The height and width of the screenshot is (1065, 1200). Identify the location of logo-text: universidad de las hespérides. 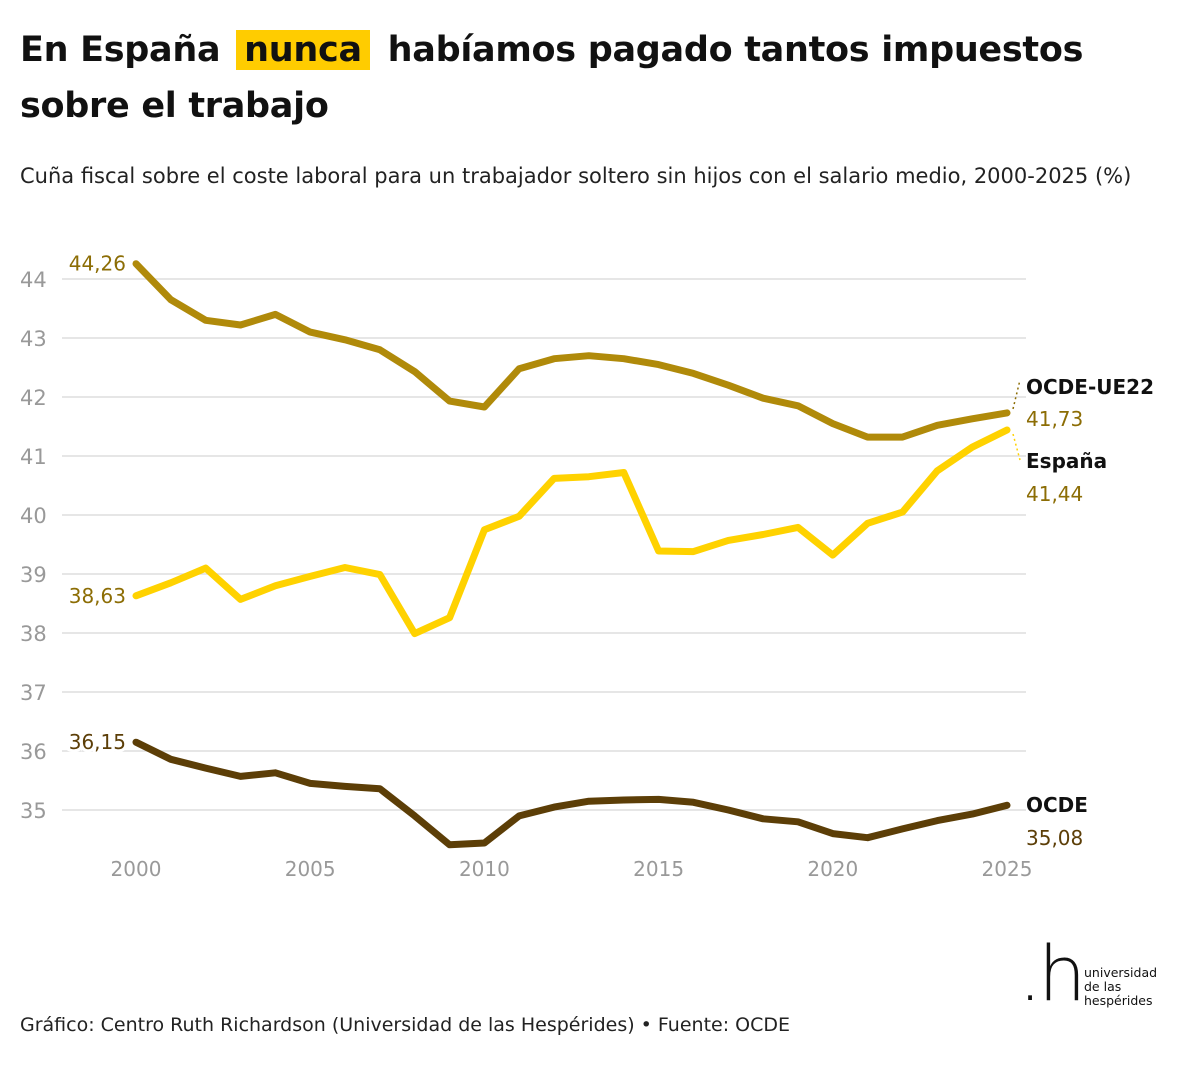
(1120, 987).